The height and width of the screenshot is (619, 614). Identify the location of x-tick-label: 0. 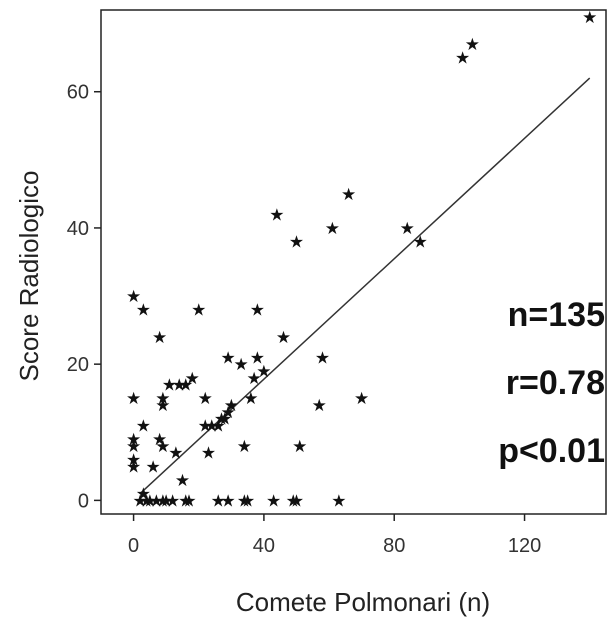
(133, 546).